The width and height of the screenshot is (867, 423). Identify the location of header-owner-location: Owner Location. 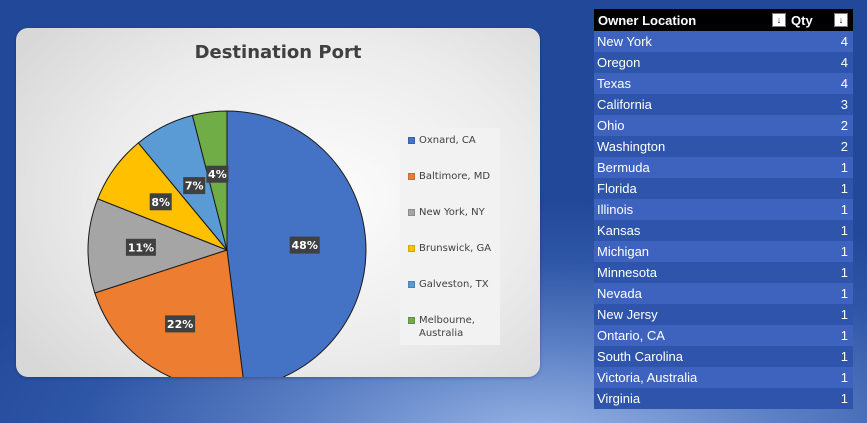
(647, 20).